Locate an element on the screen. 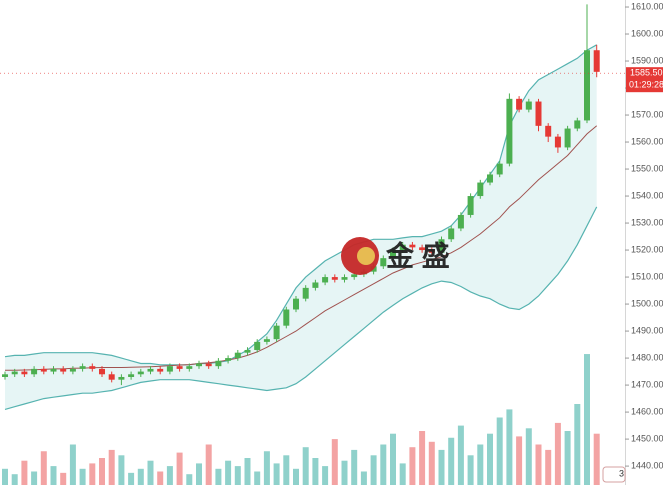  y-tick-label: 1490.00 is located at coordinates (647, 330).